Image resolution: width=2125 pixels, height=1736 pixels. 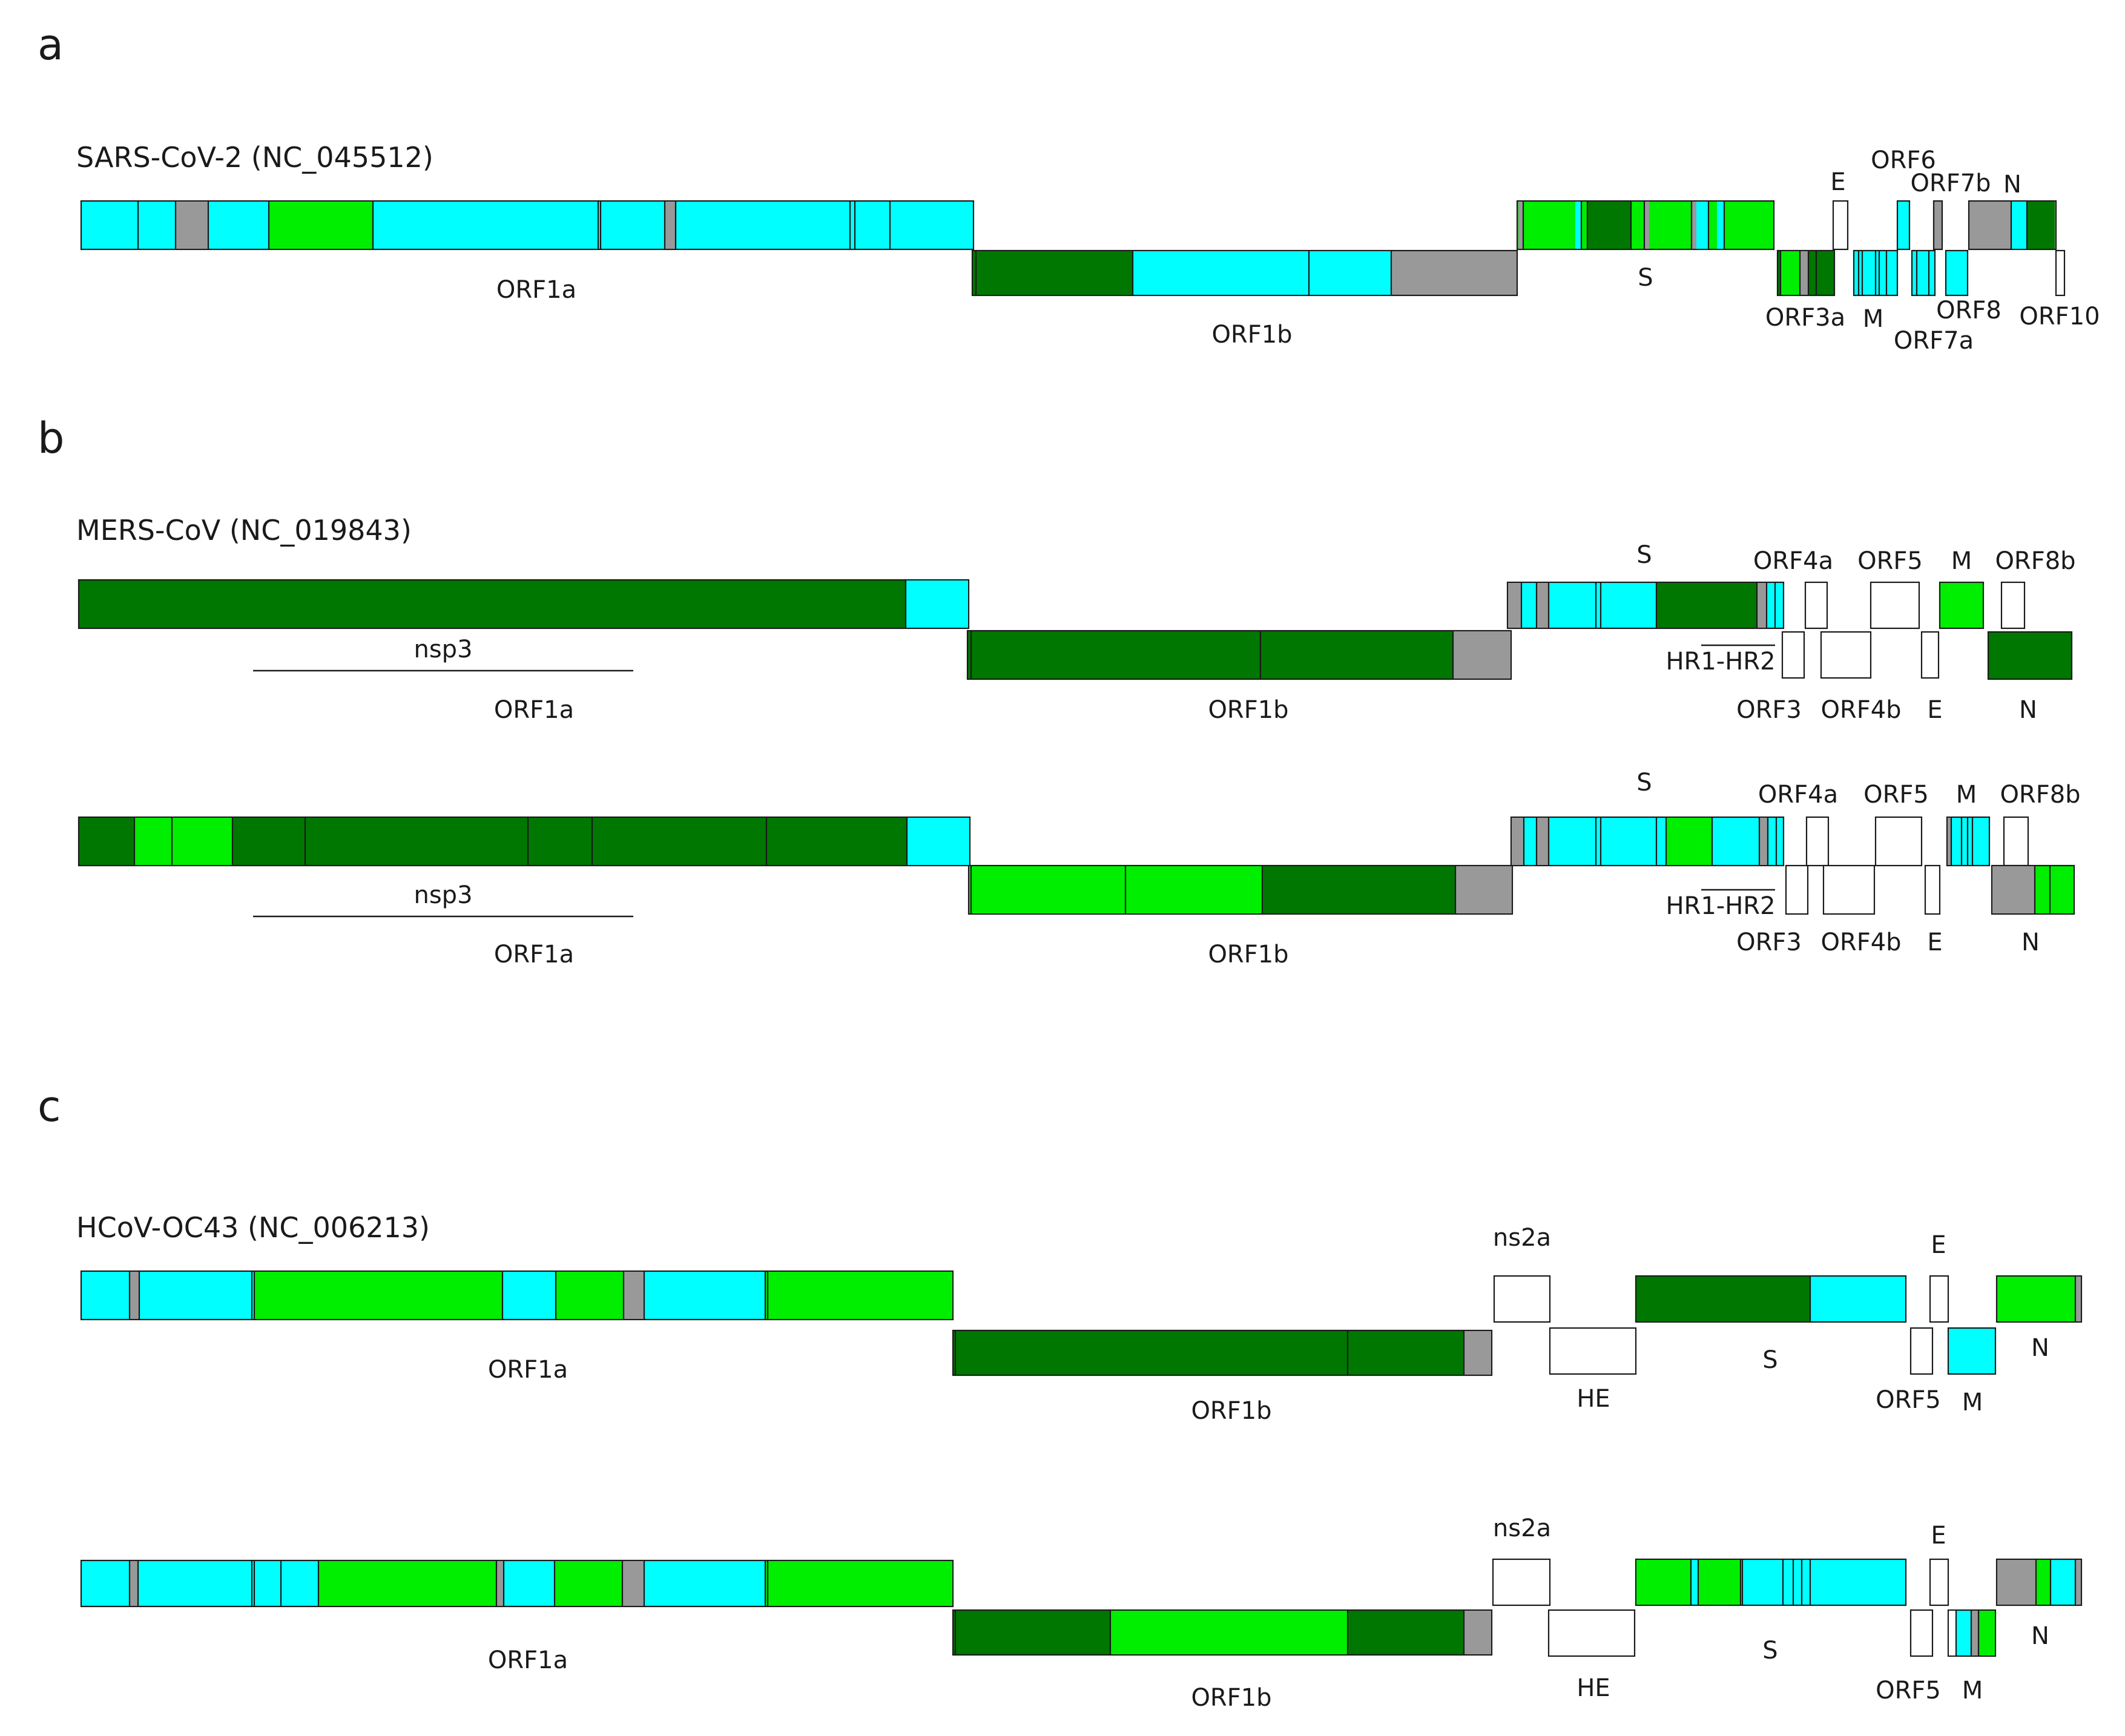 What do you see at coordinates (517, 1583) in the screenshot?
I see `orf1a-box-c2` at bounding box center [517, 1583].